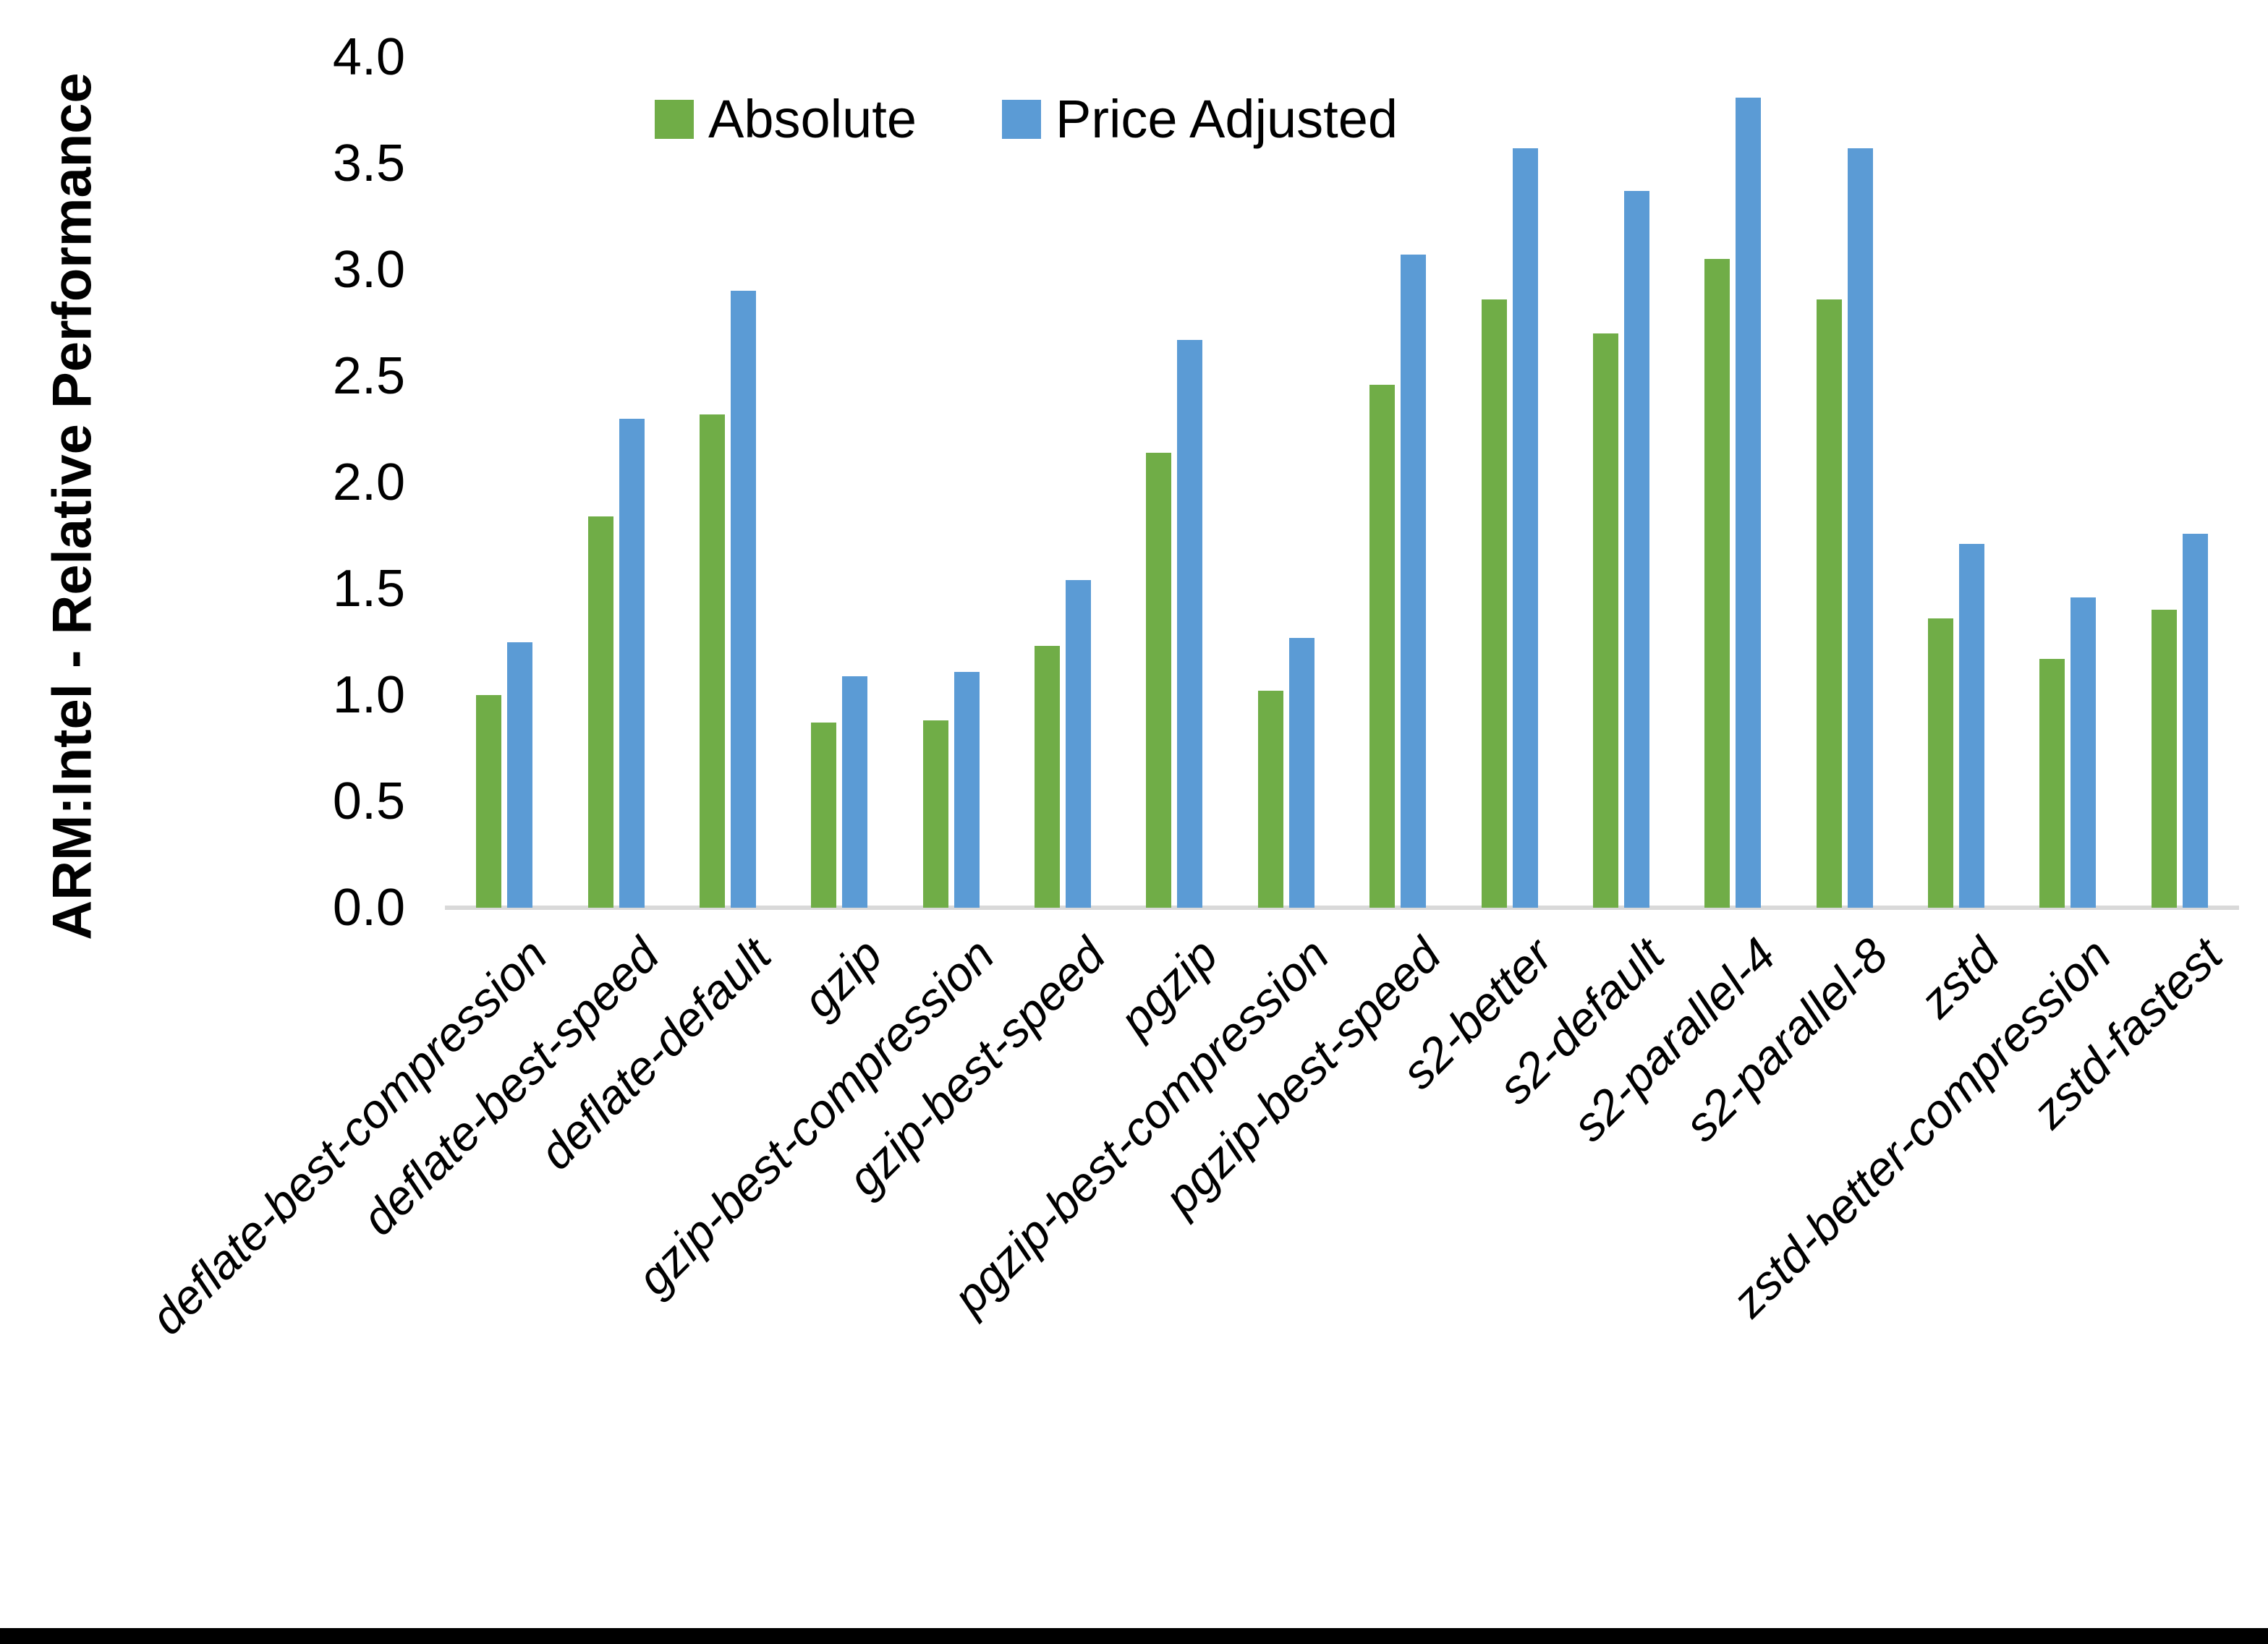  Describe the element at coordinates (1414, 581) in the screenshot. I see `bar-price-adjusted-pgzip-best-speed` at that location.